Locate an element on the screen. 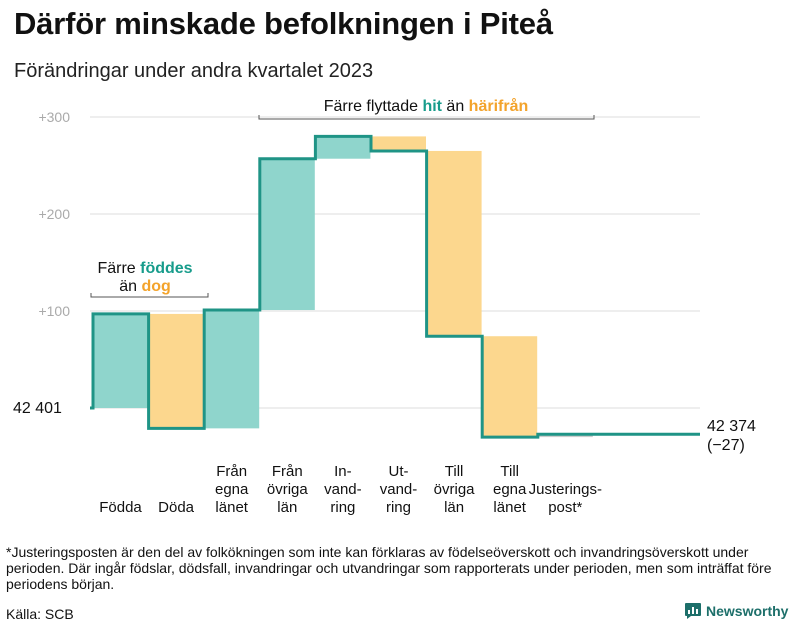  migration-annotation: Färre flyttade hit än härifrån is located at coordinates (426, 106).